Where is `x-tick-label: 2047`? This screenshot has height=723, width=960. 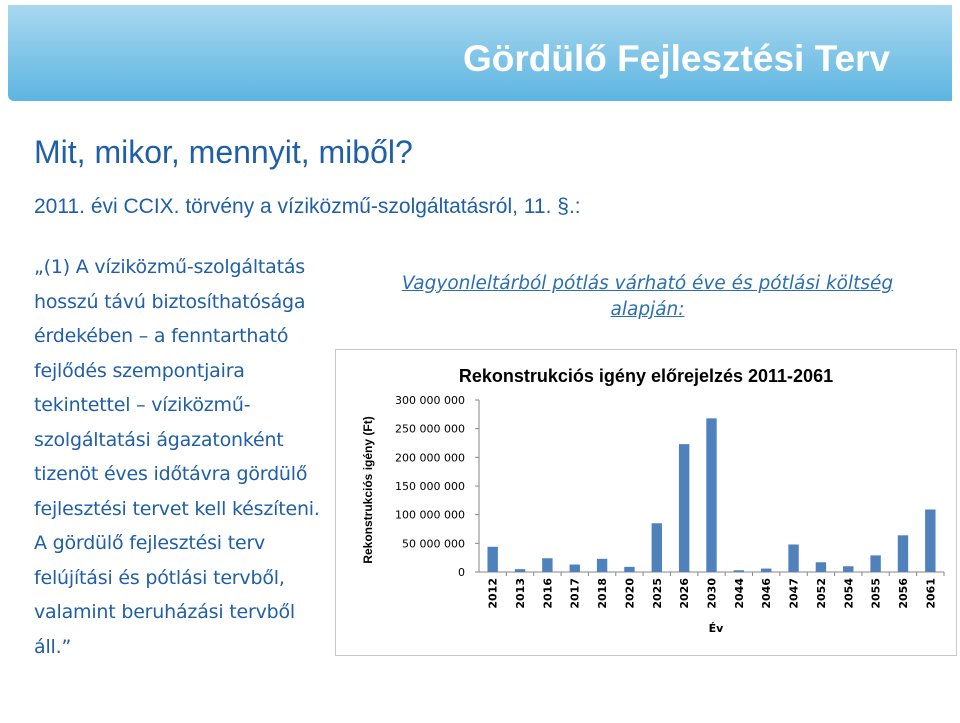 x-tick-label: 2047 is located at coordinates (794, 593).